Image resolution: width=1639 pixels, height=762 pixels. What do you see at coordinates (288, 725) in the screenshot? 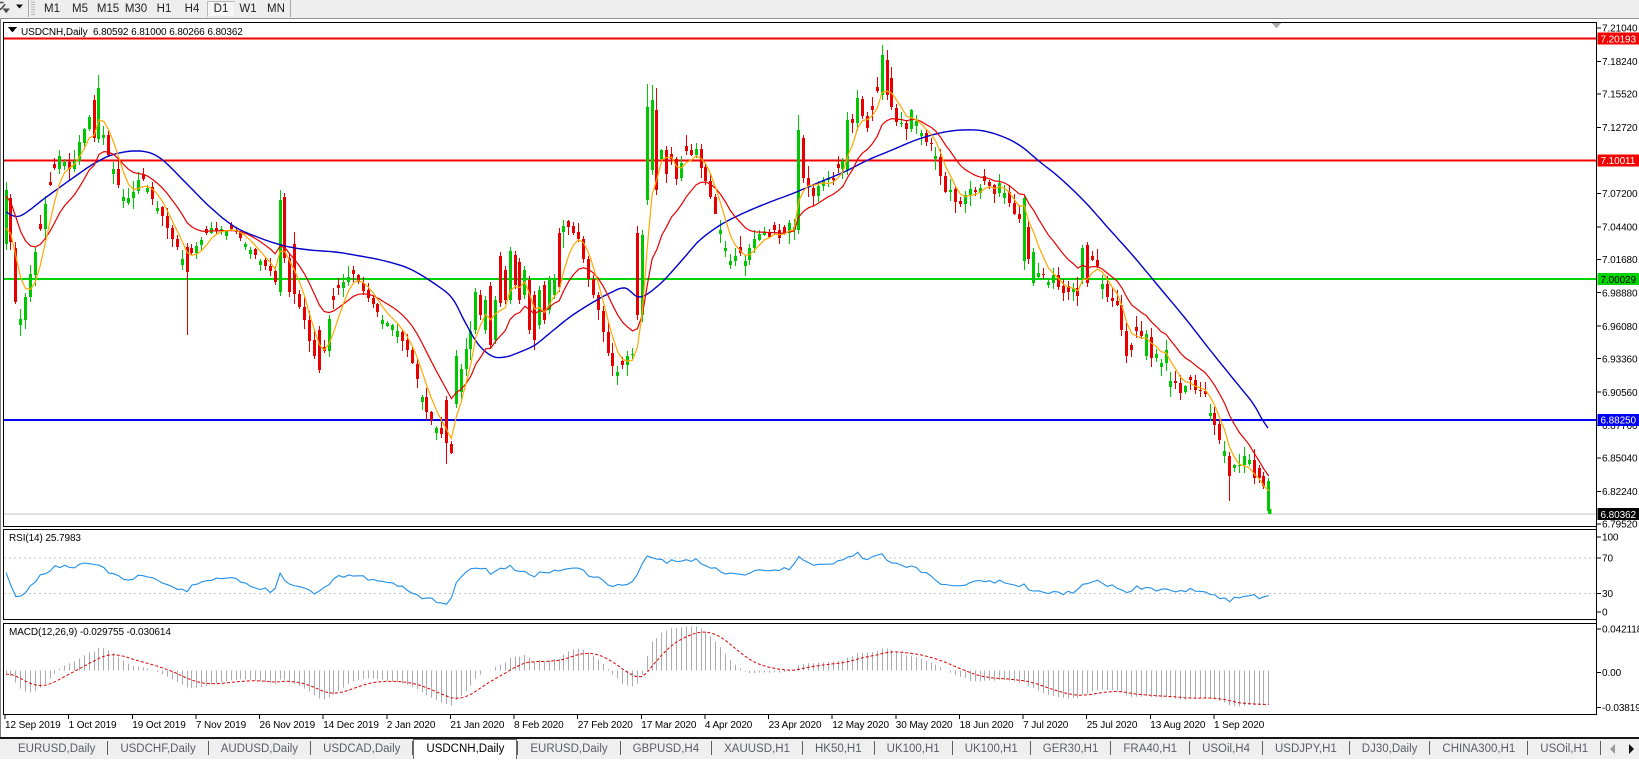
I see `svg-text: 26 Nov 2019` at bounding box center [288, 725].